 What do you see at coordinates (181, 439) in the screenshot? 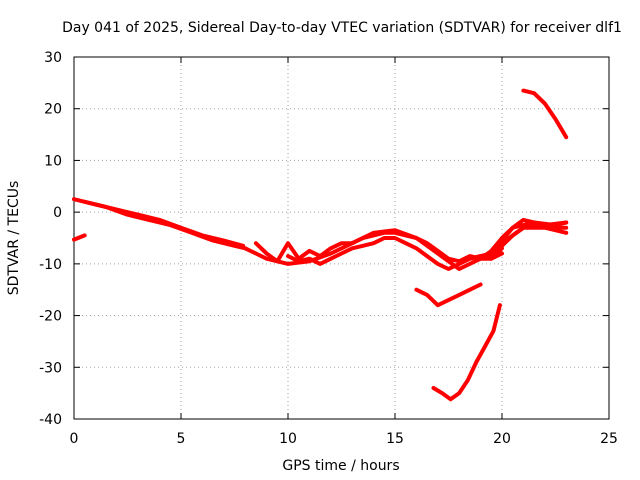
I see `x-tick-label: 5` at bounding box center [181, 439].